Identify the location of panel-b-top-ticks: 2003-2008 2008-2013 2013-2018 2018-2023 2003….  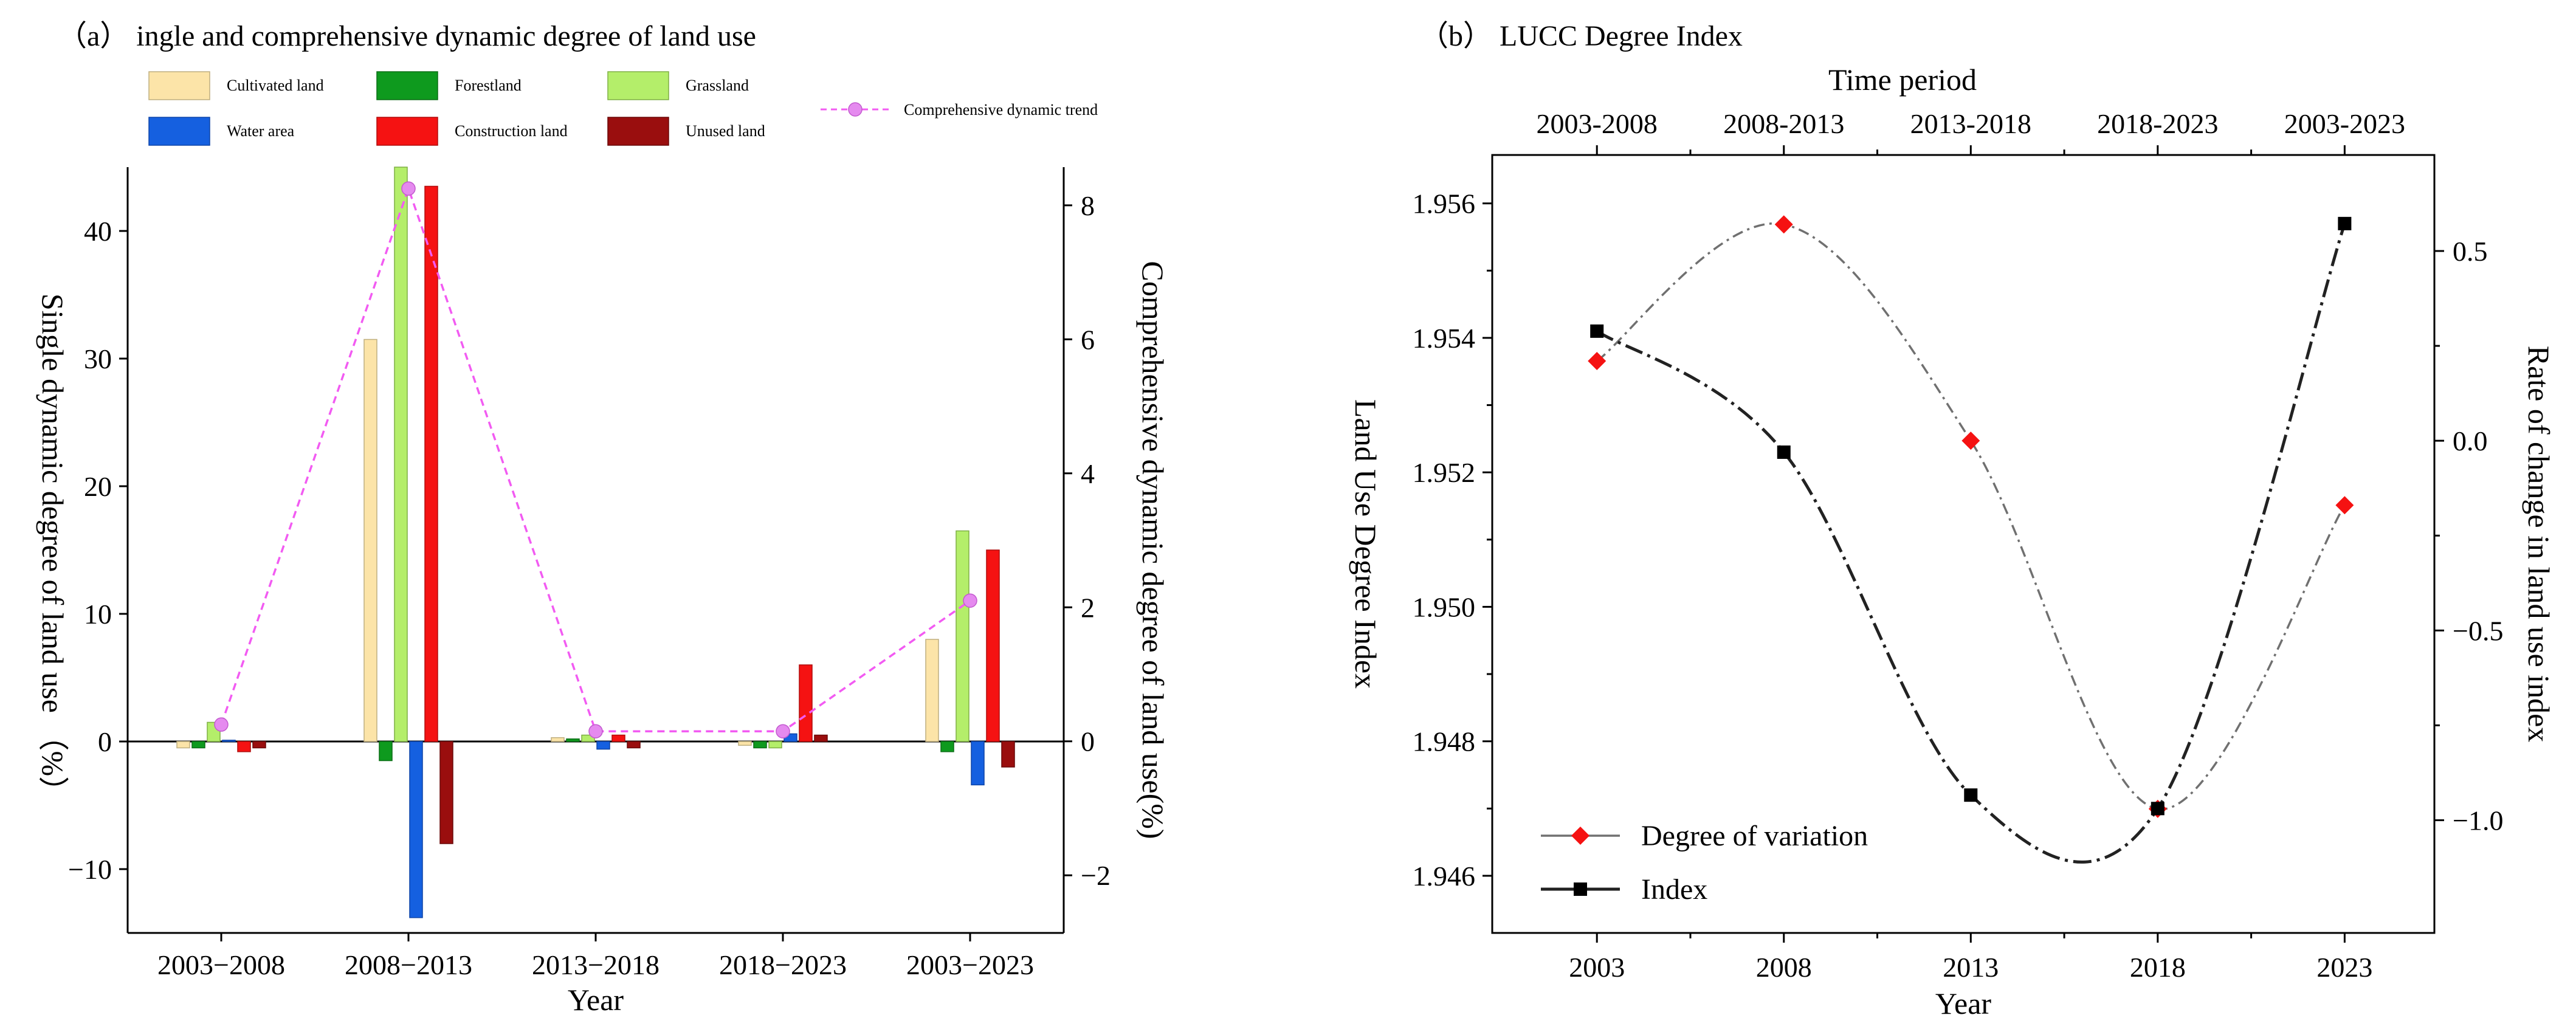
(1971, 131).